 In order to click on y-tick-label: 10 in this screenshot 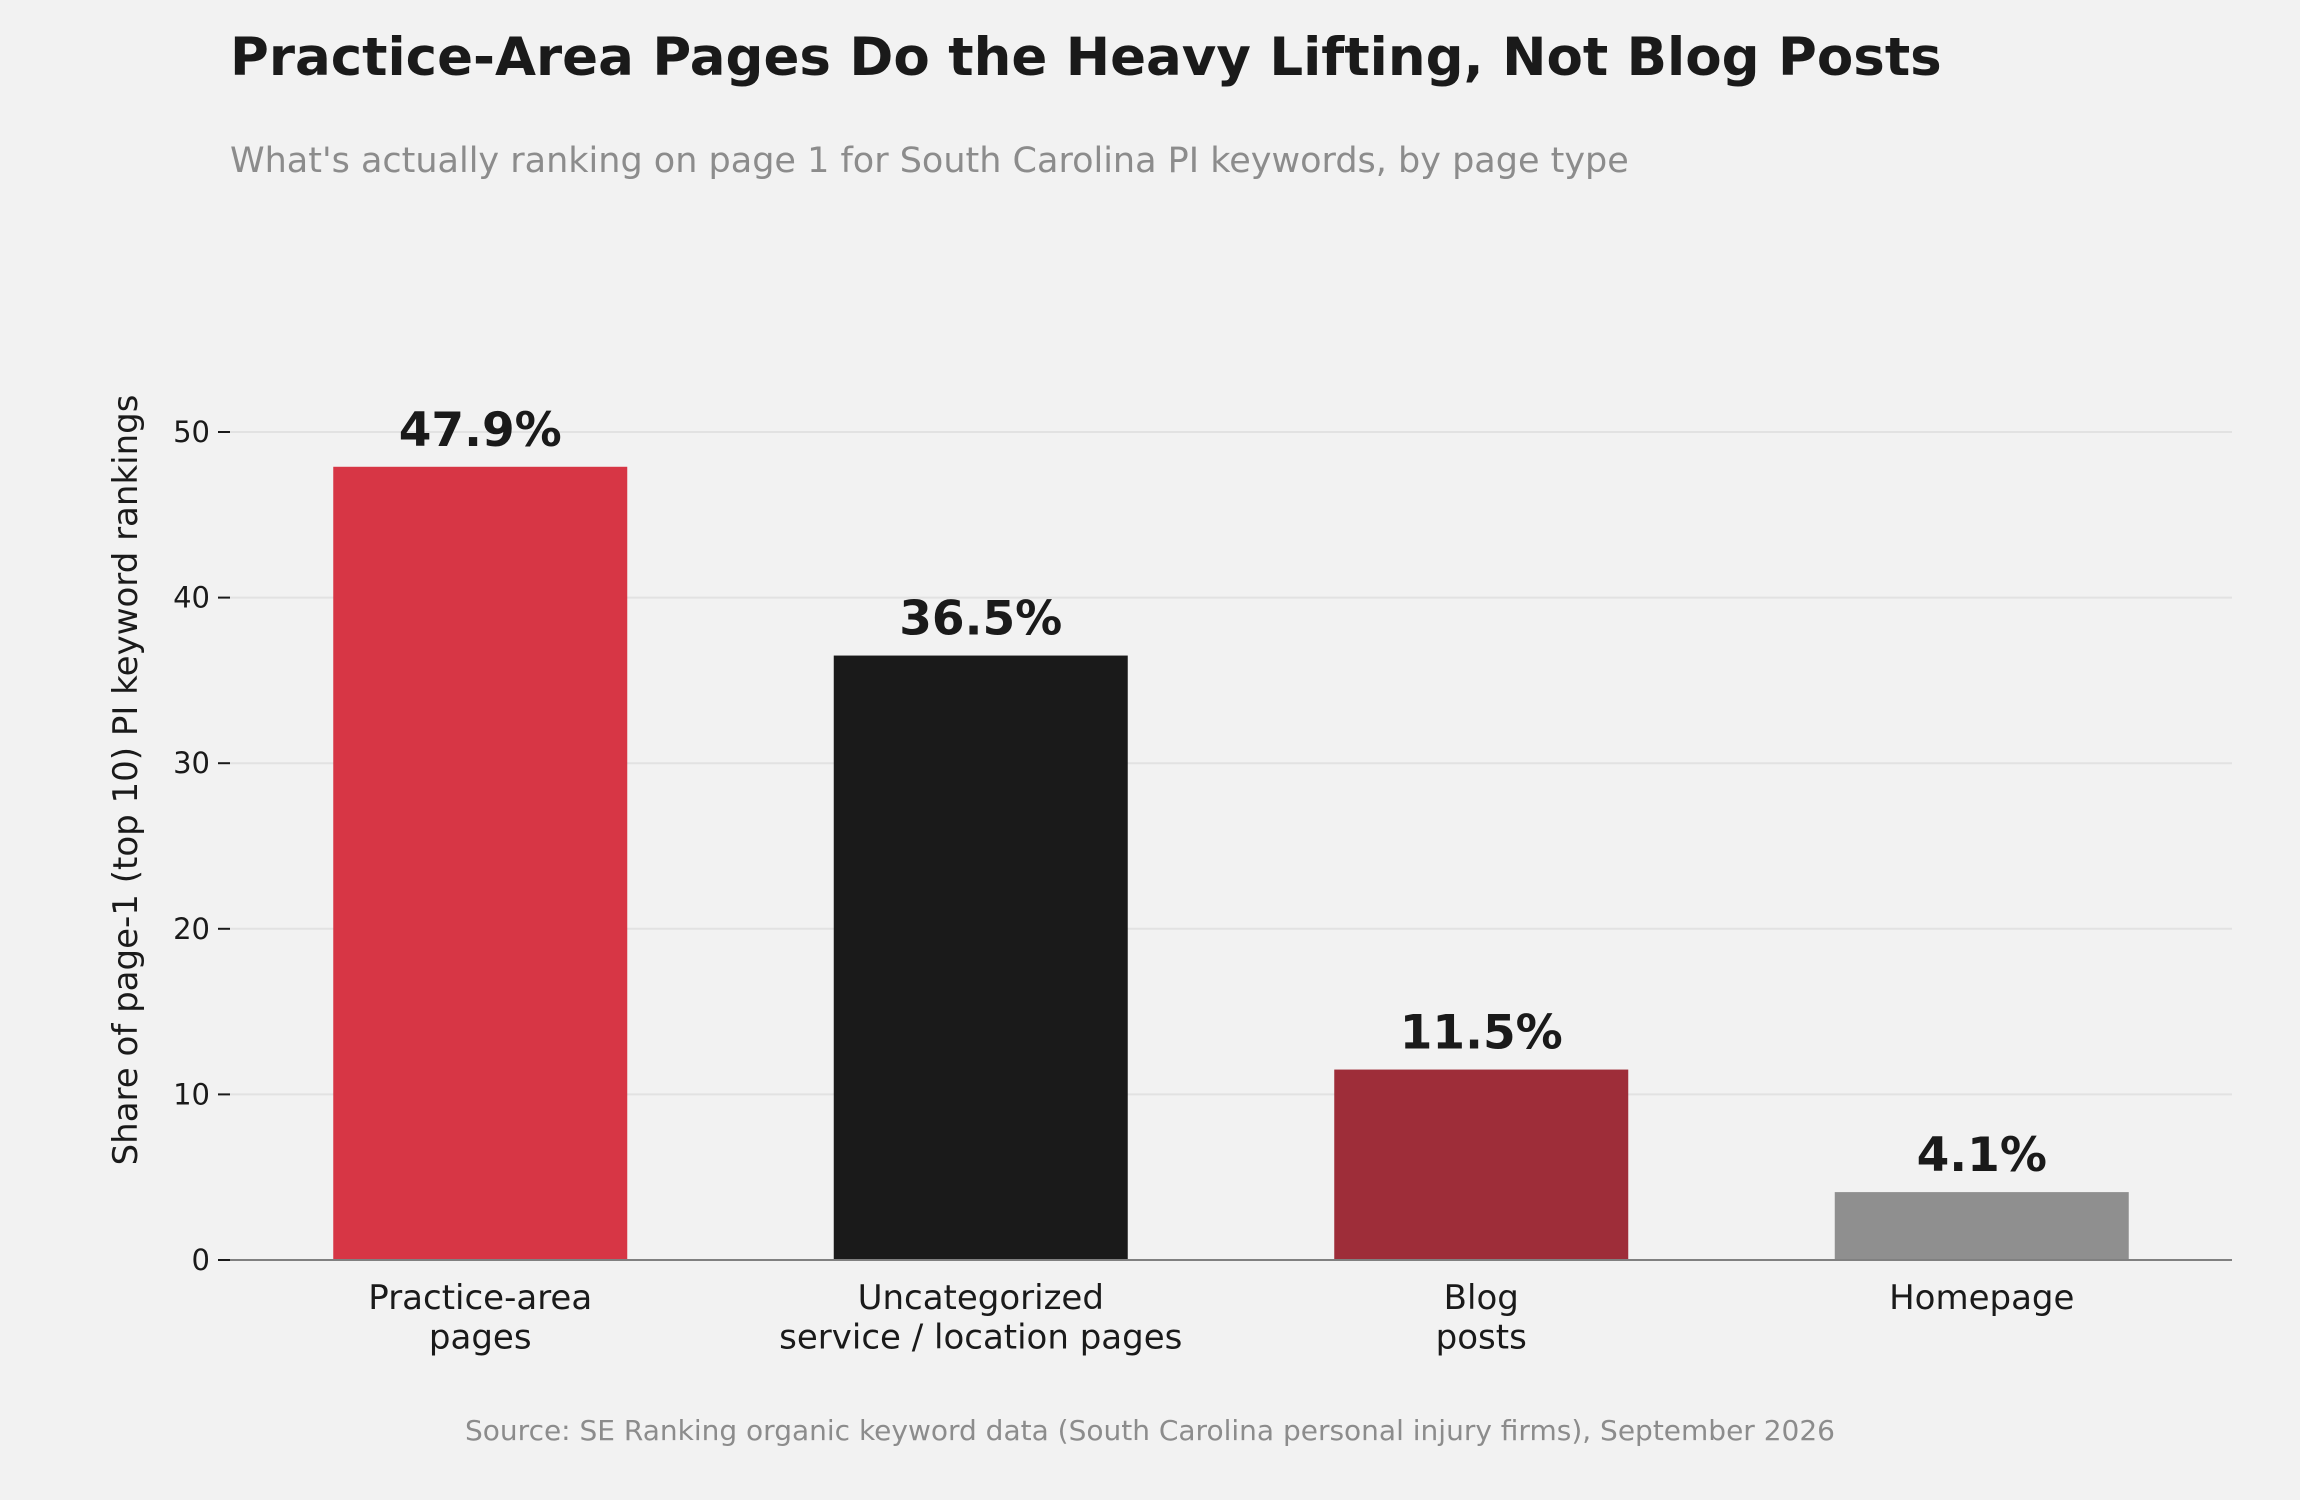, I will do `click(191, 1094)`.